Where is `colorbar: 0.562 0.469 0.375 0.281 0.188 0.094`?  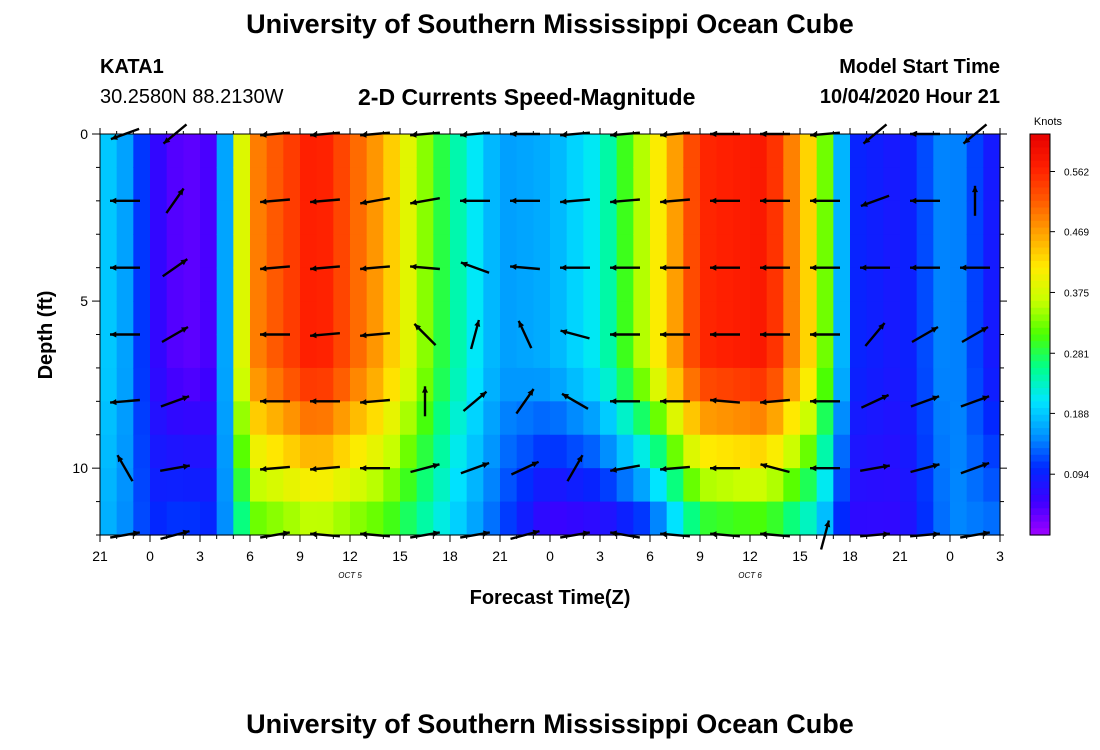 colorbar: 0.562 0.469 0.375 0.281 0.188 0.094 is located at coordinates (1059, 334).